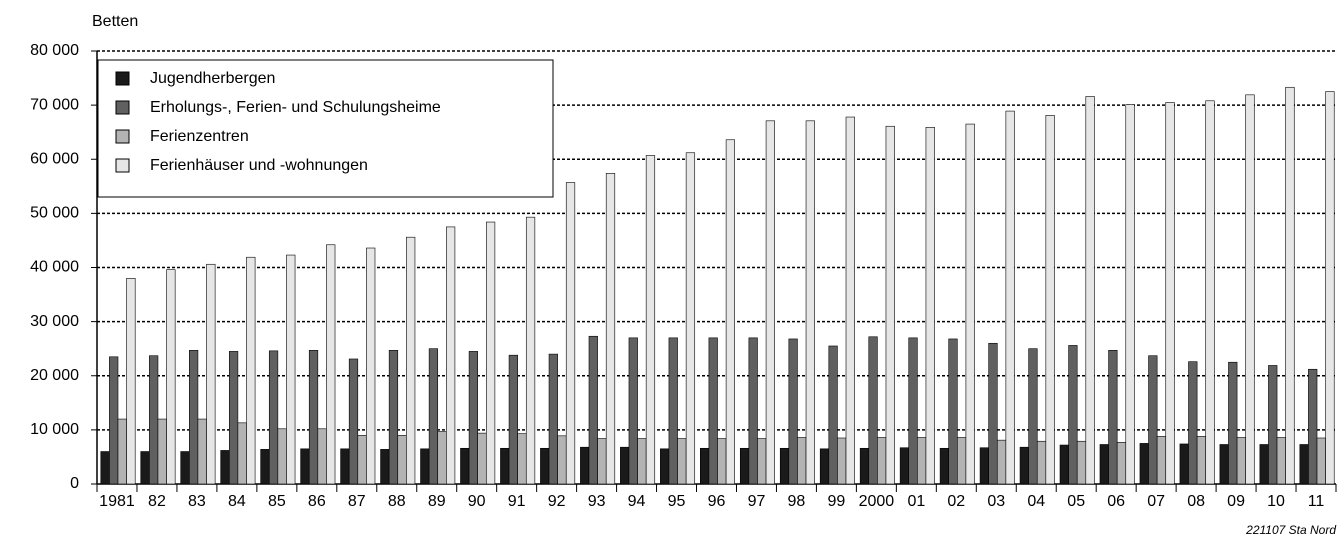 This screenshot has height=546, width=1340. Describe the element at coordinates (956, 501) in the screenshot. I see `x-tick-label: 02` at that location.